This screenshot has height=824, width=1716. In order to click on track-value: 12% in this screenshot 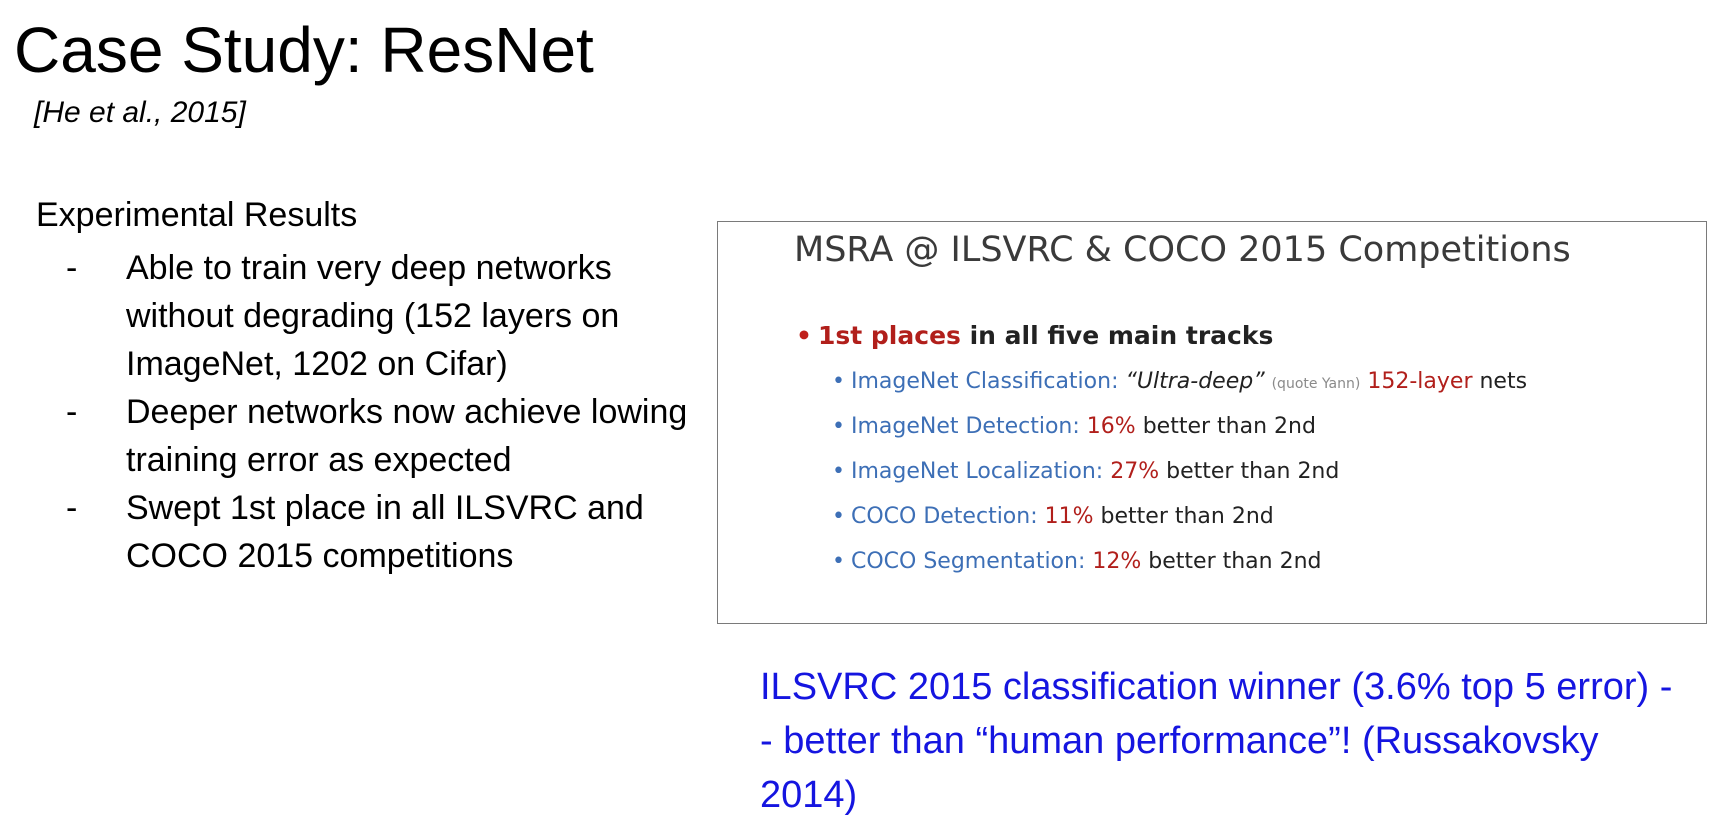, I will do `click(1117, 561)`.